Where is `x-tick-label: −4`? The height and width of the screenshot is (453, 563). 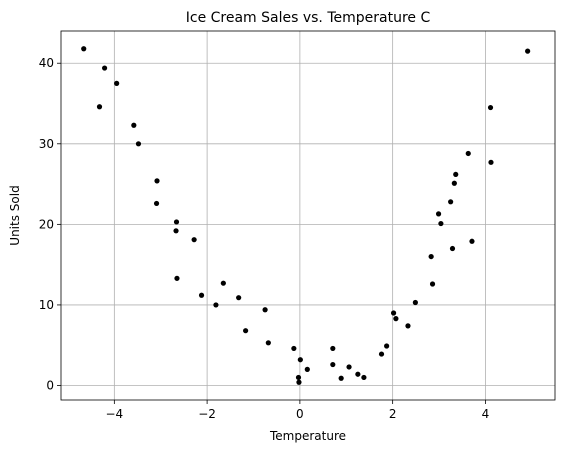
x-tick-label: −4 is located at coordinates (114, 414).